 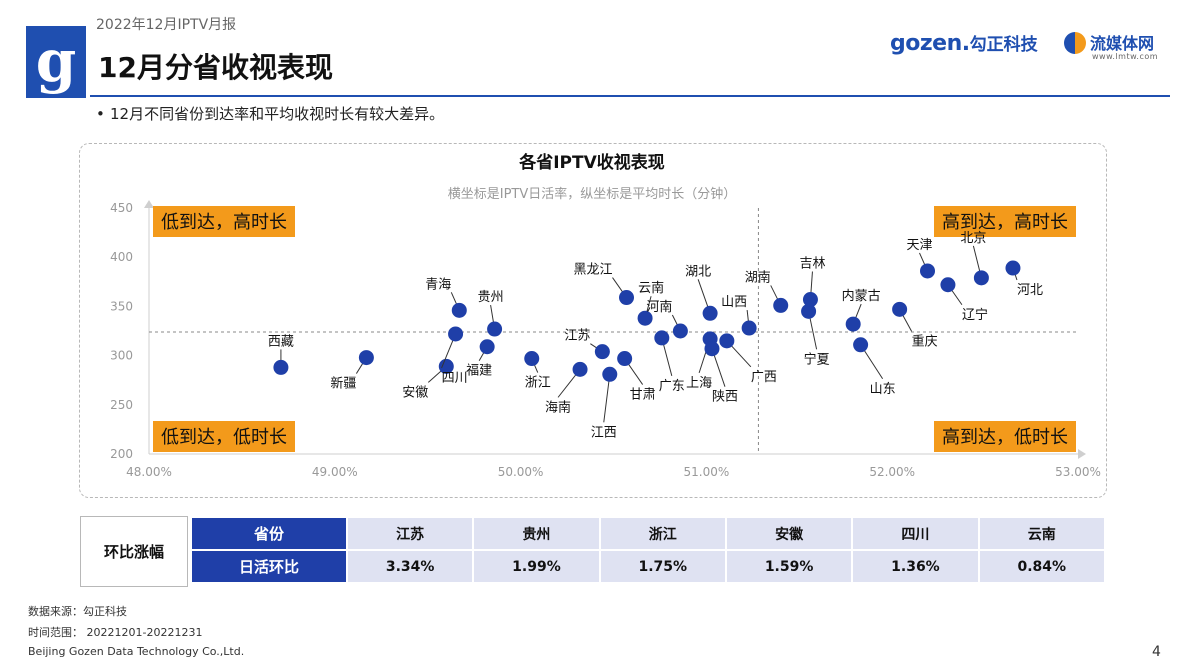 I want to click on summary-label: 环比涨幅, so click(x=134, y=551).